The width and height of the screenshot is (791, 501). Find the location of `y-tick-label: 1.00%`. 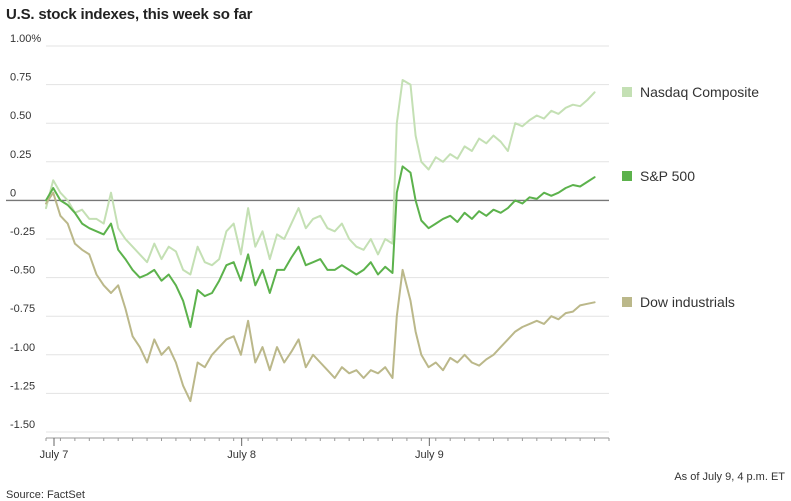

y-tick-label: 1.00% is located at coordinates (25, 39).